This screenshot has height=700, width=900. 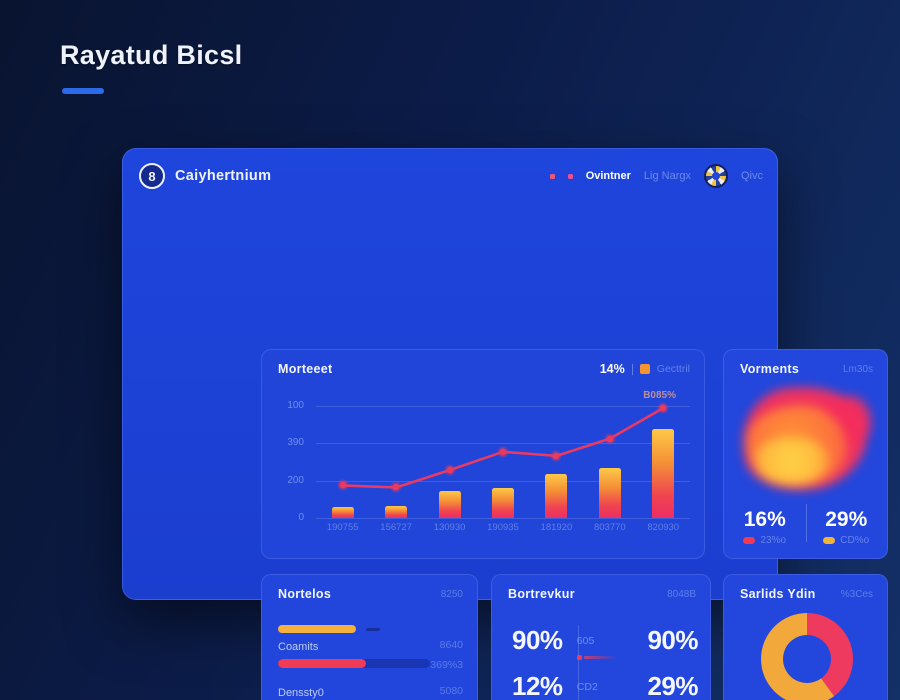 I want to click on title-underline, so click(x=83, y=91).